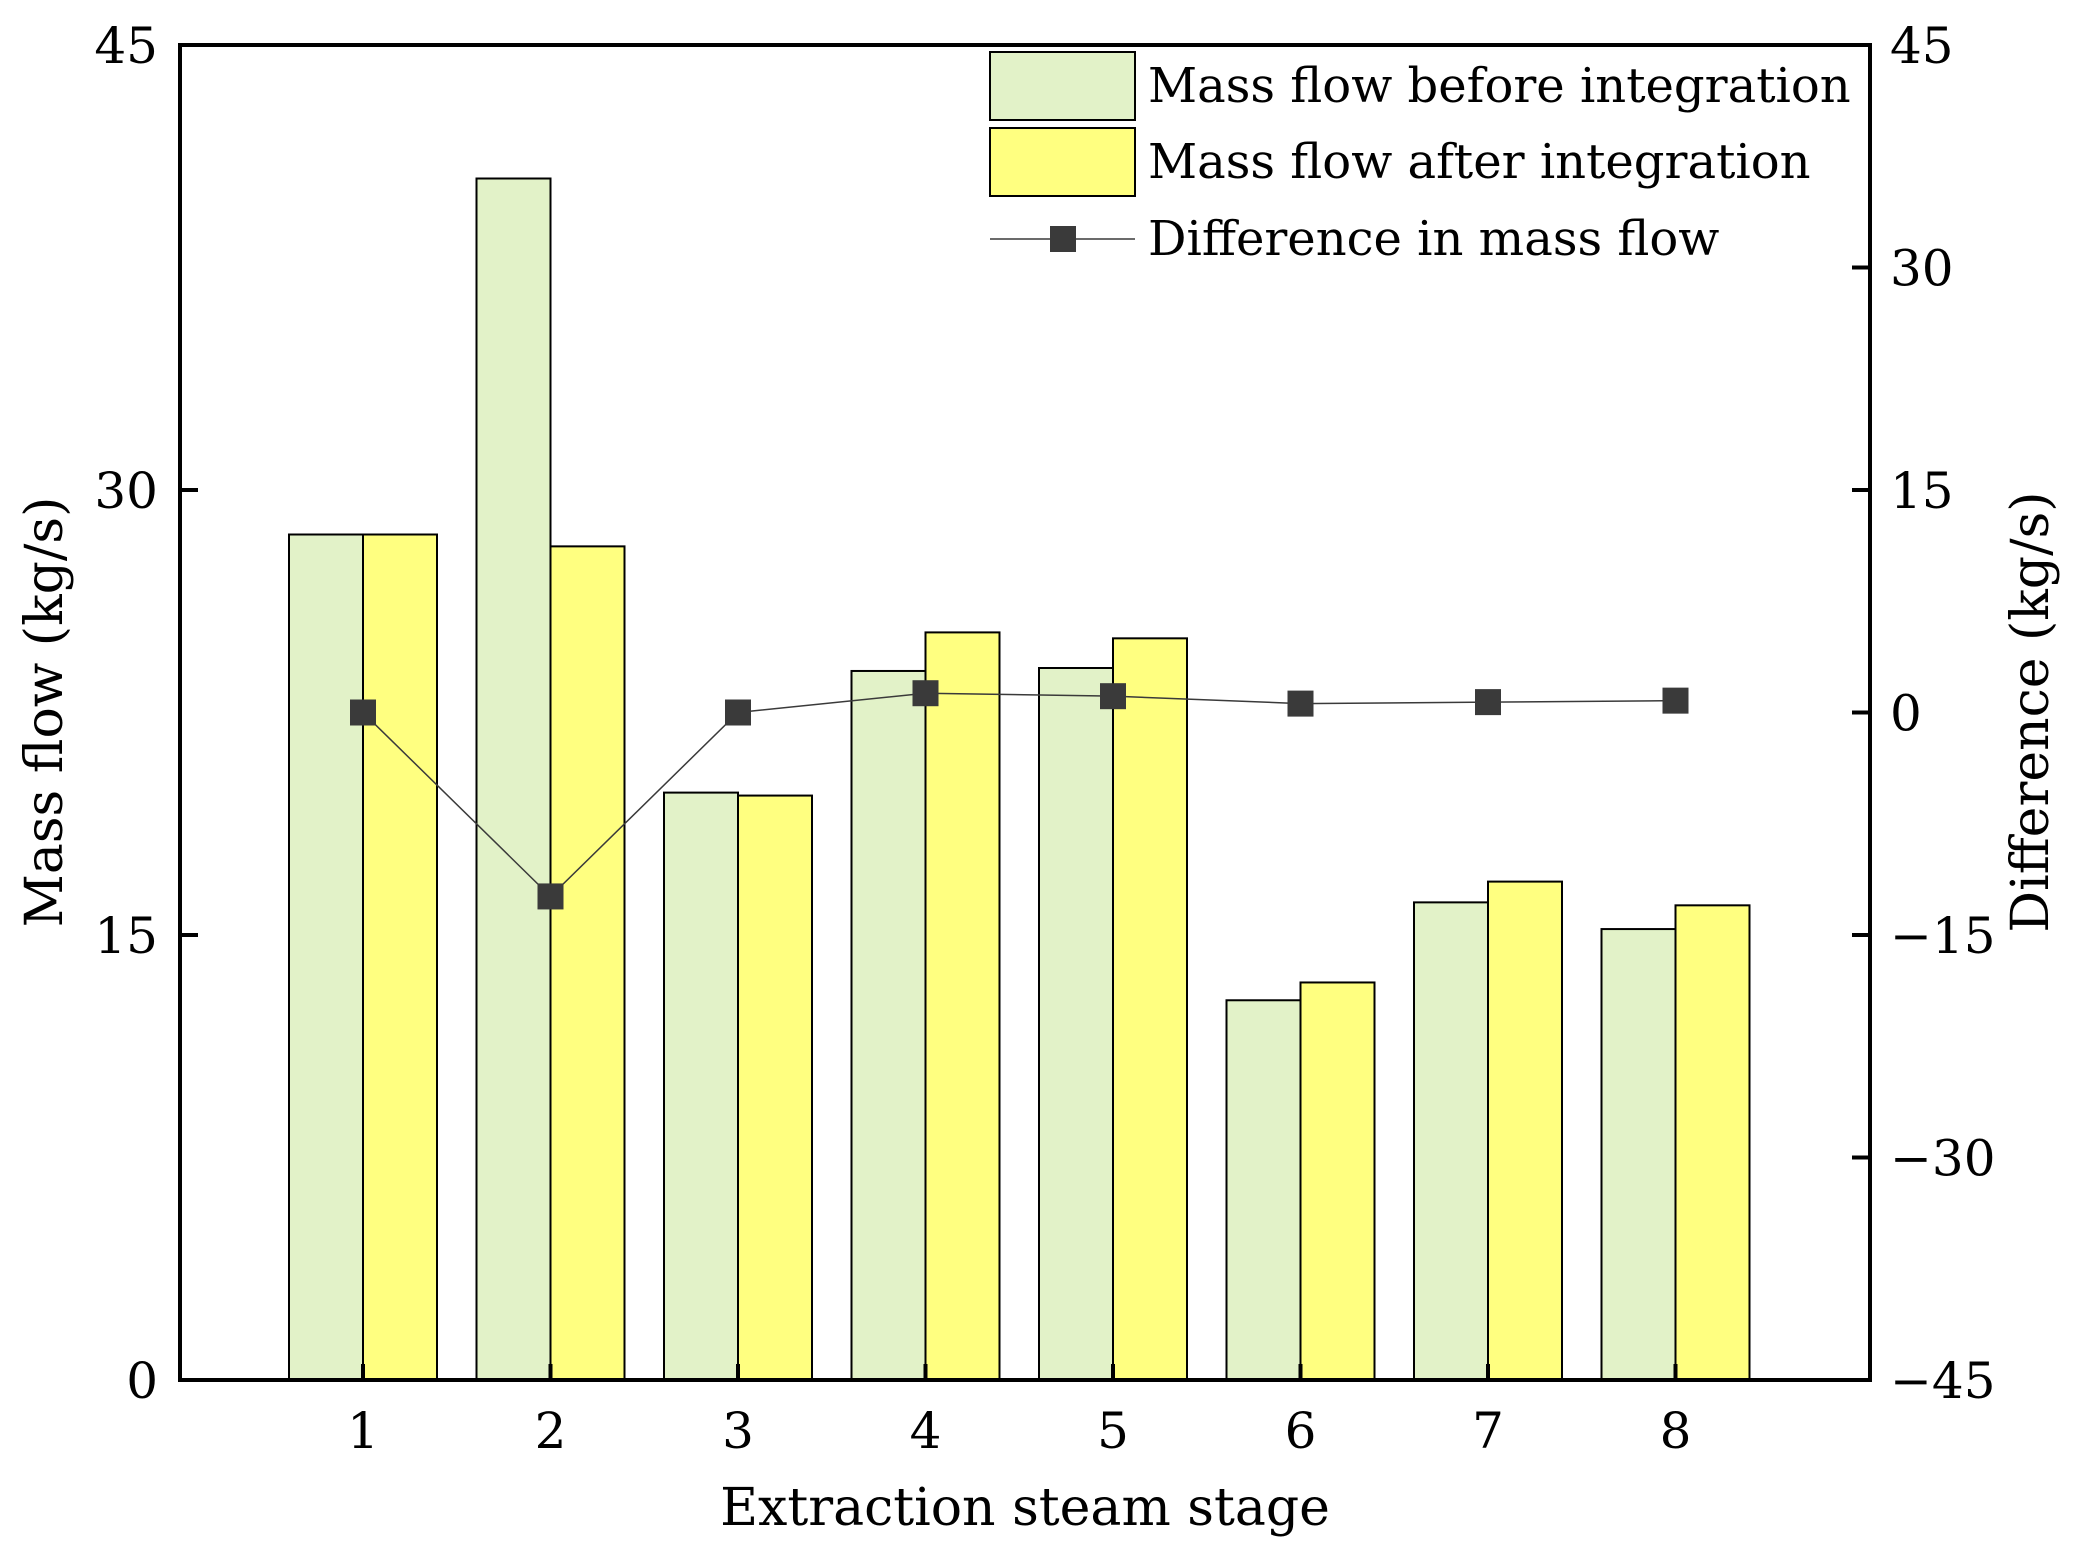 The width and height of the screenshot is (2076, 1548). What do you see at coordinates (926, 1431) in the screenshot?
I see `x-tick-label-4: 4` at bounding box center [926, 1431].